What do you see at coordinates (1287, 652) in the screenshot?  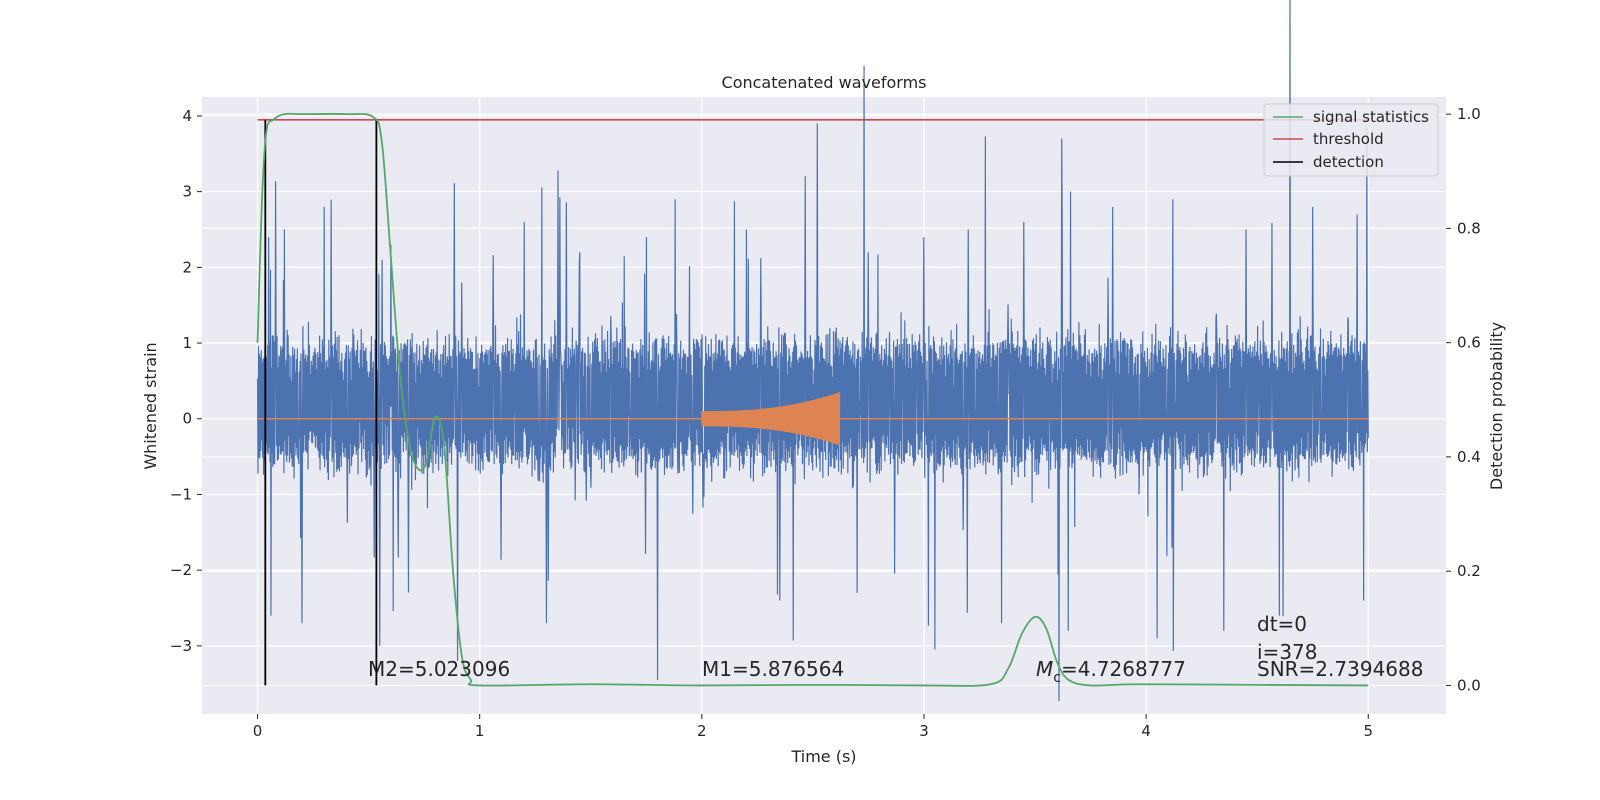 I see `annotation-i: i=378` at bounding box center [1287, 652].